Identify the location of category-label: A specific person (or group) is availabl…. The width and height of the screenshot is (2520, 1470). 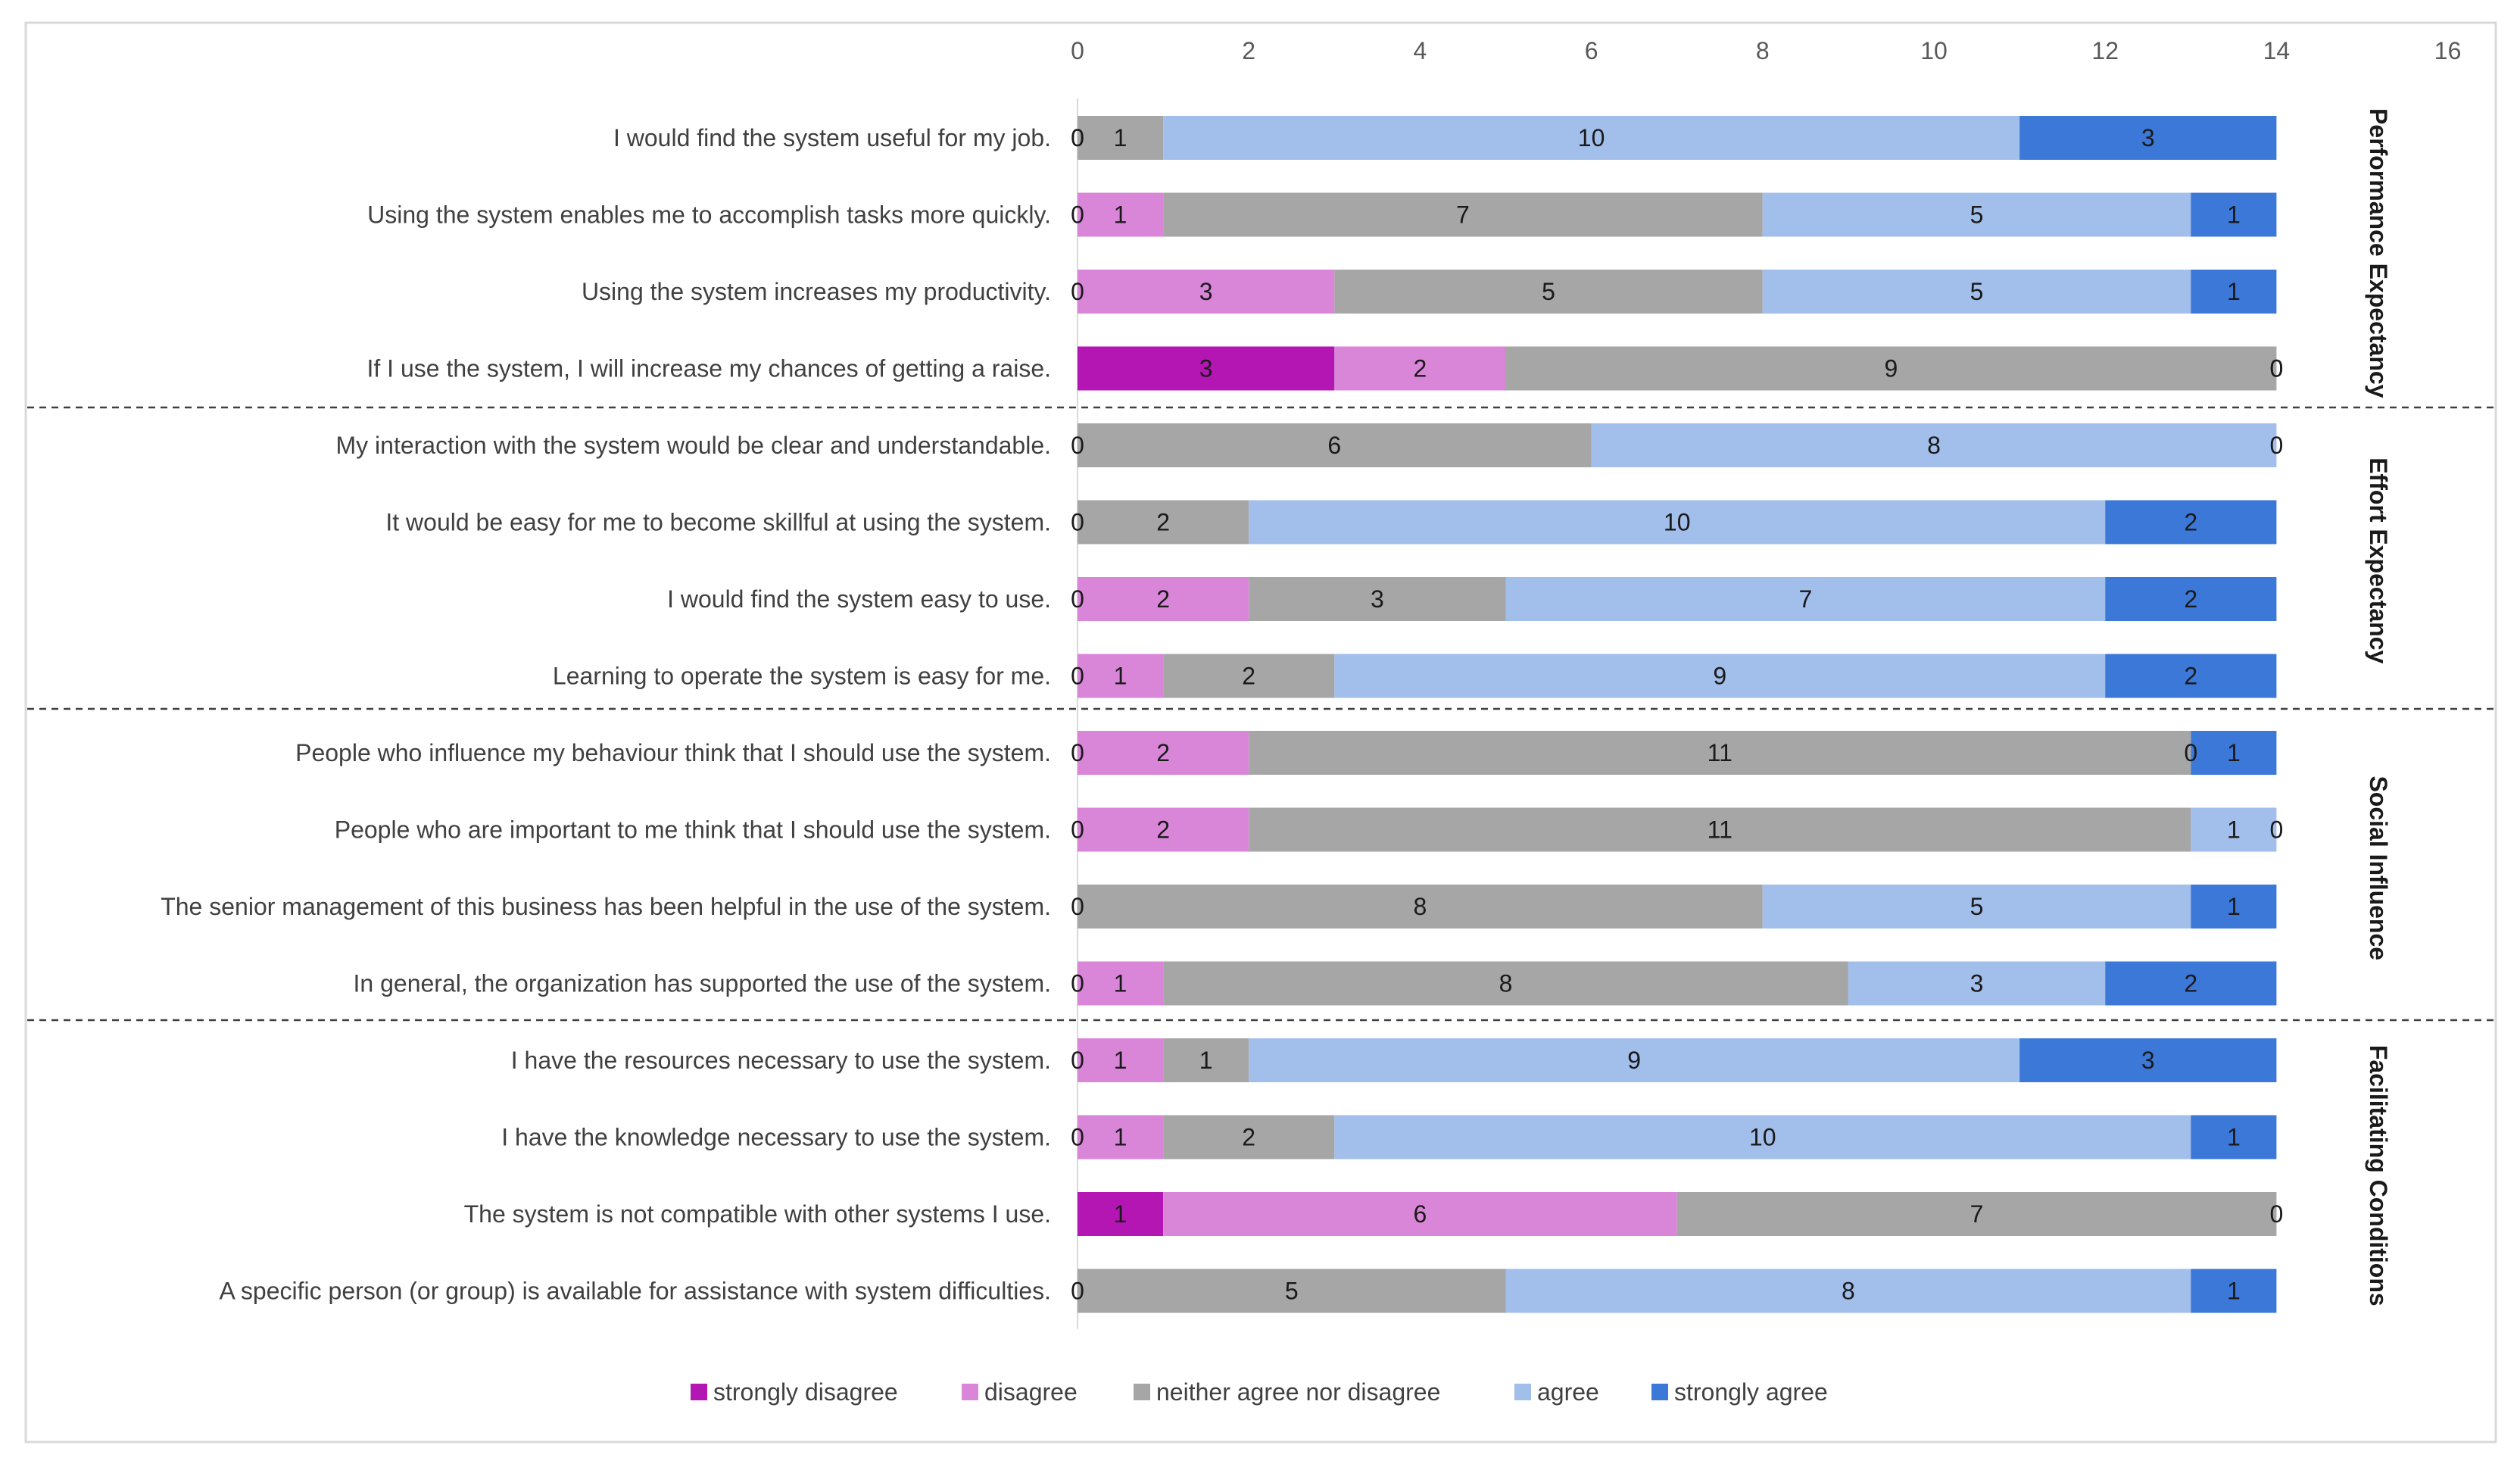
(635, 1292).